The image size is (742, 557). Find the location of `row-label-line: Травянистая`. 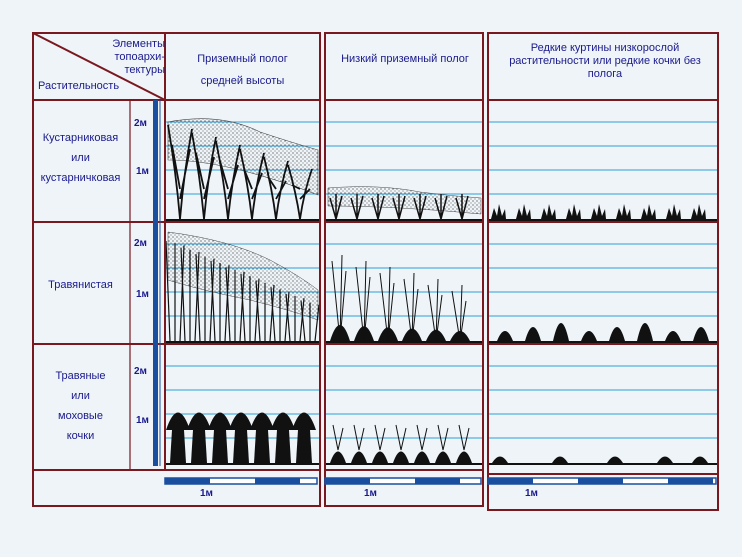

row-label-line: Травянистая is located at coordinates (80, 285).